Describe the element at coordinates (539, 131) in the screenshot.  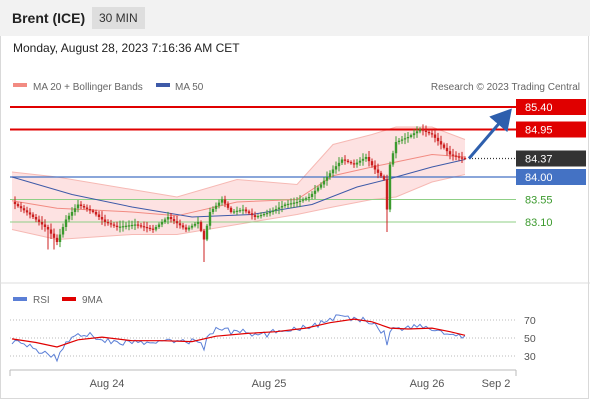
I see `level-label-84.95: 84.95` at that location.